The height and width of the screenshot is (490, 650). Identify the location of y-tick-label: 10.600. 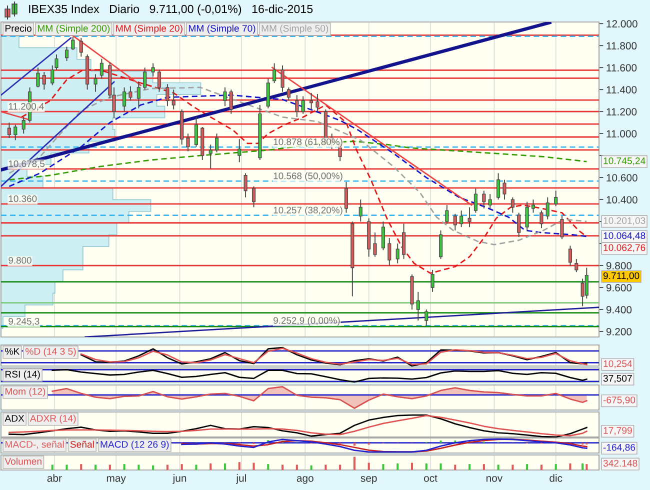
(622, 178).